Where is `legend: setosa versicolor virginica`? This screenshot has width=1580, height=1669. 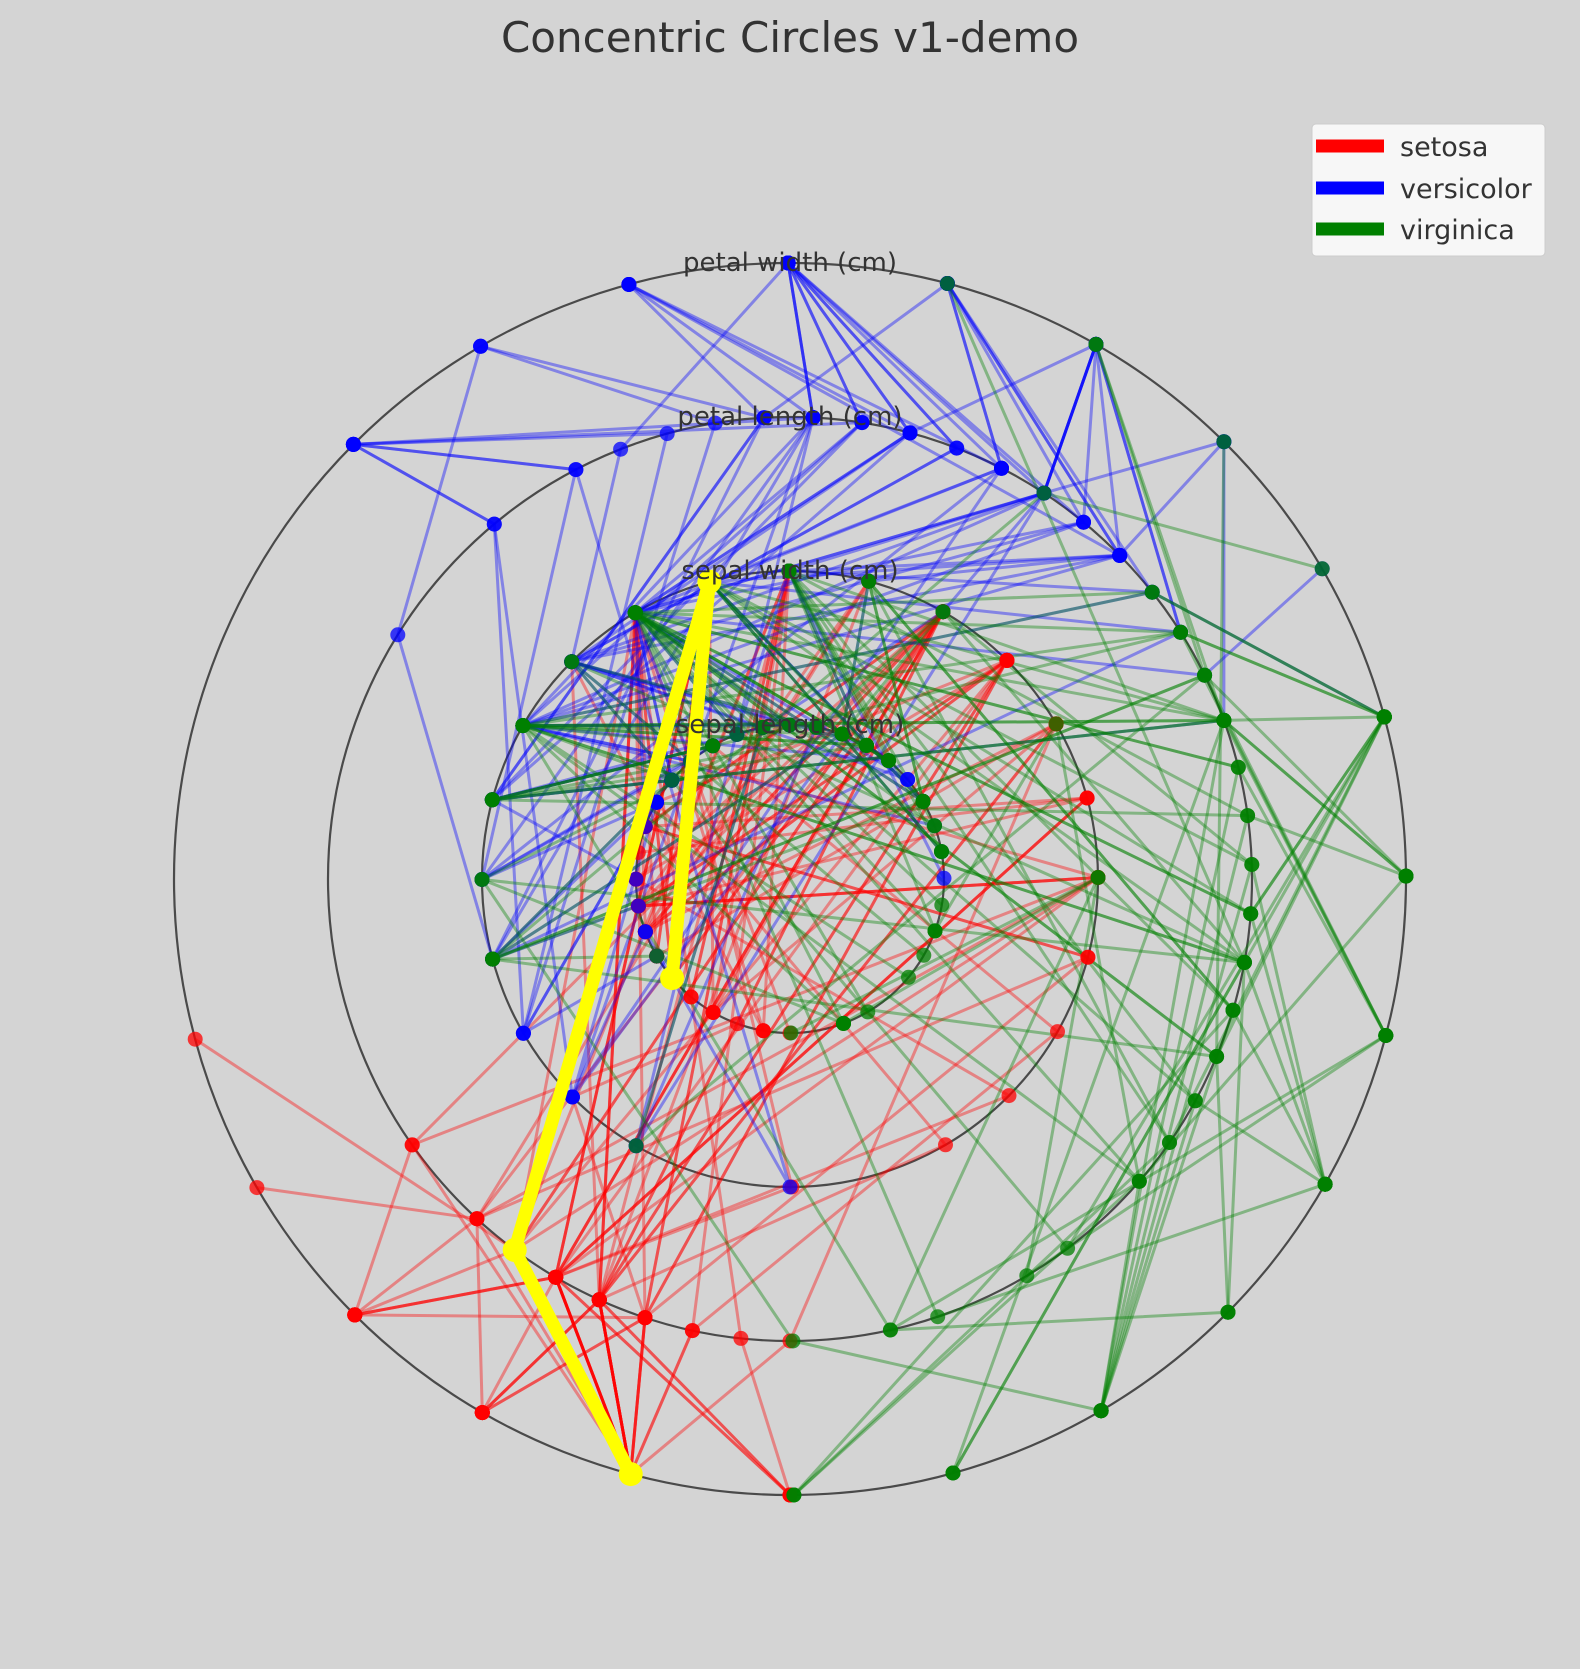 legend: setosa versicolor virginica is located at coordinates (1428, 190).